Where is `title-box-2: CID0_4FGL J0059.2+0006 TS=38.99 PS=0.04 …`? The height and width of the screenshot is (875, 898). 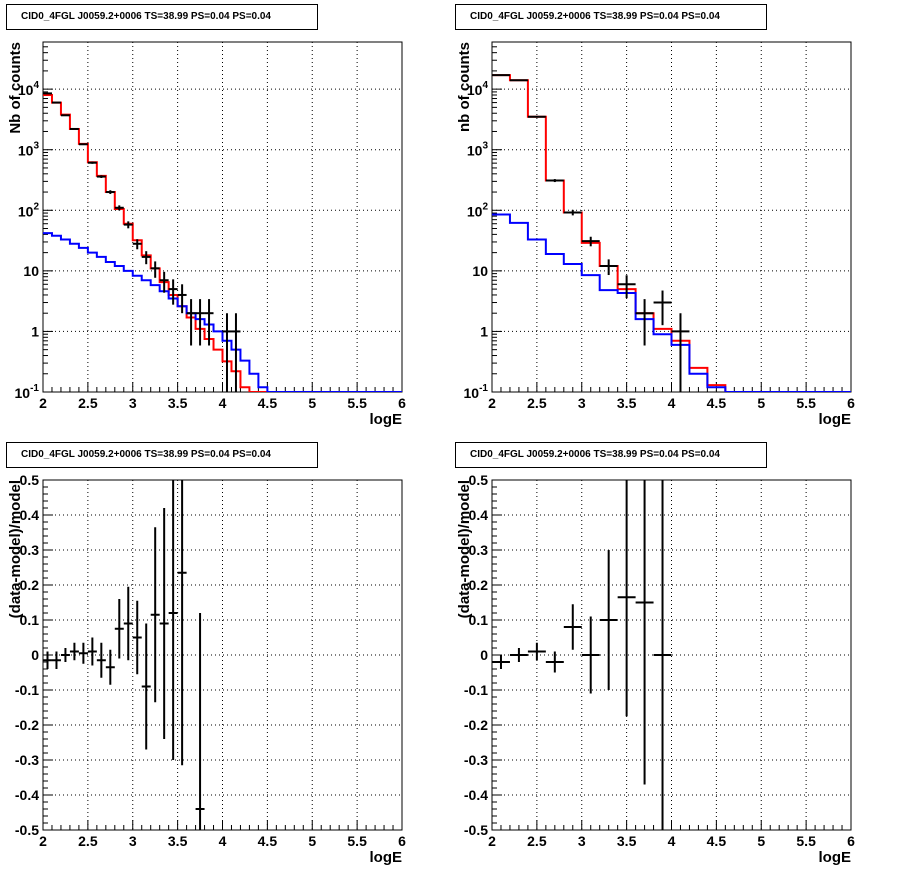 title-box-2: CID0_4FGL J0059.2+0006 TS=38.99 PS=0.04 … is located at coordinates (611, 17).